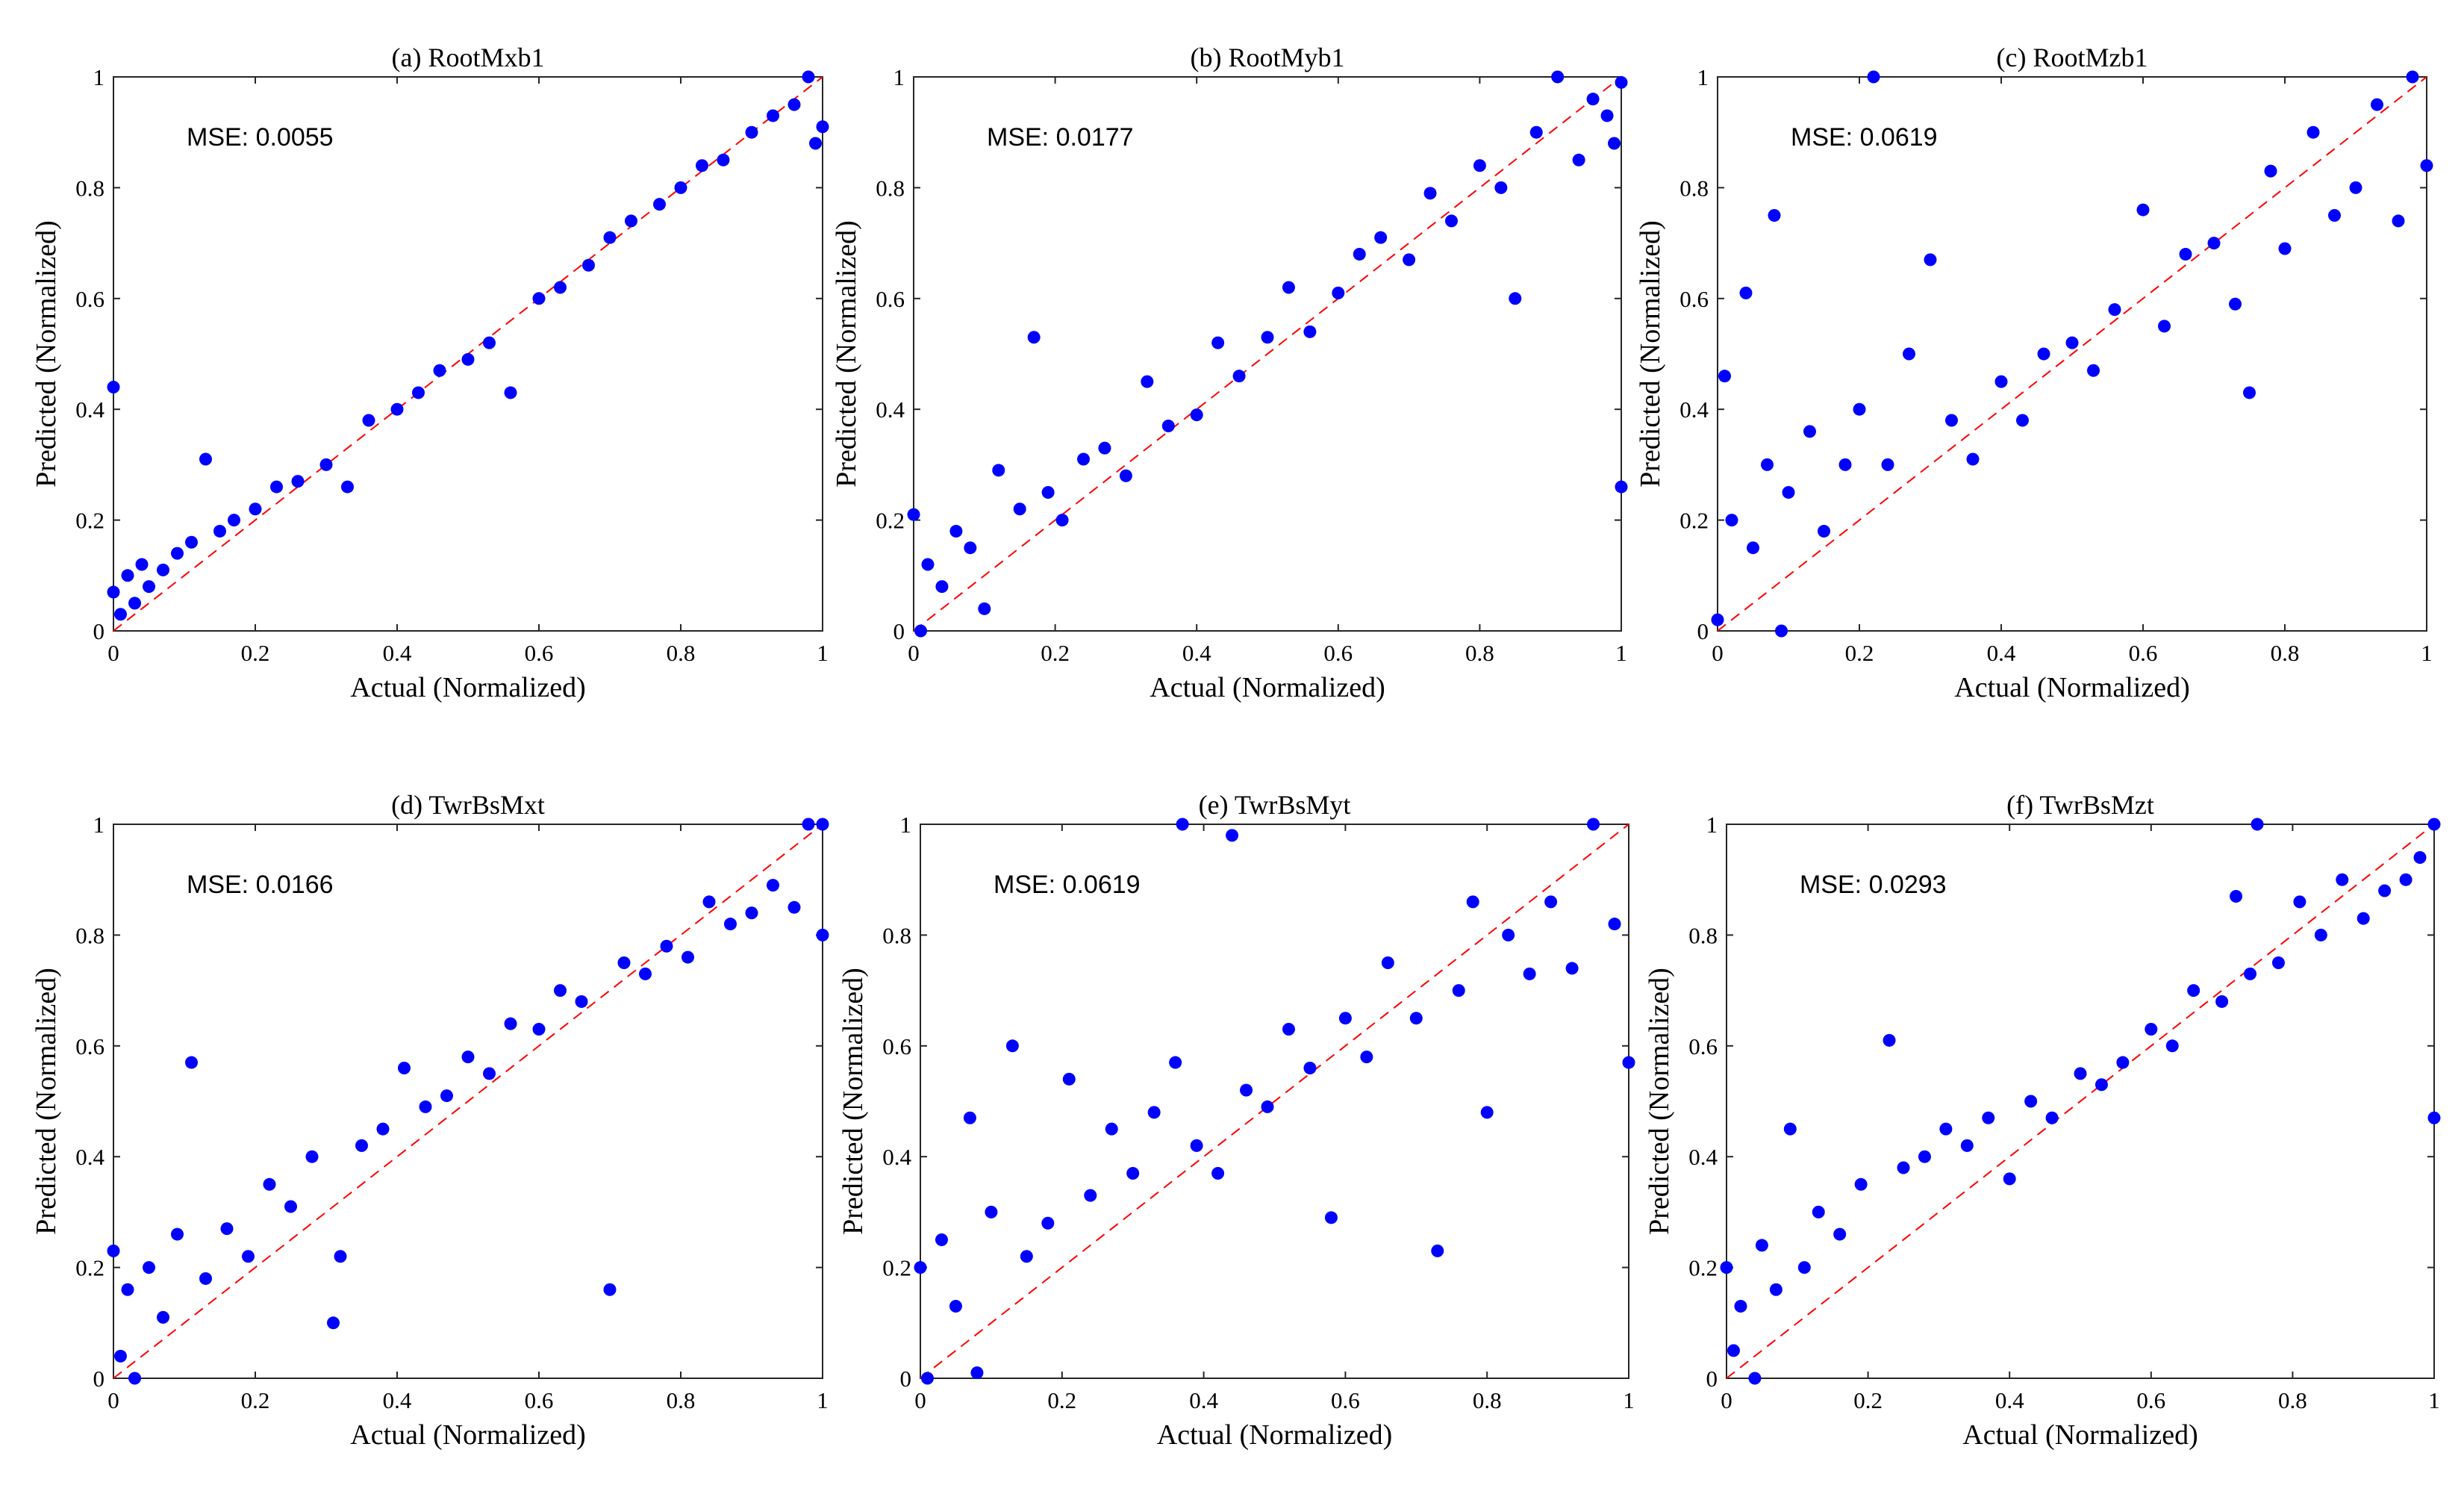 The image size is (2464, 1494). Describe the element at coordinates (1275, 805) in the screenshot. I see `chart-title: (e) TwrBsMyt` at that location.